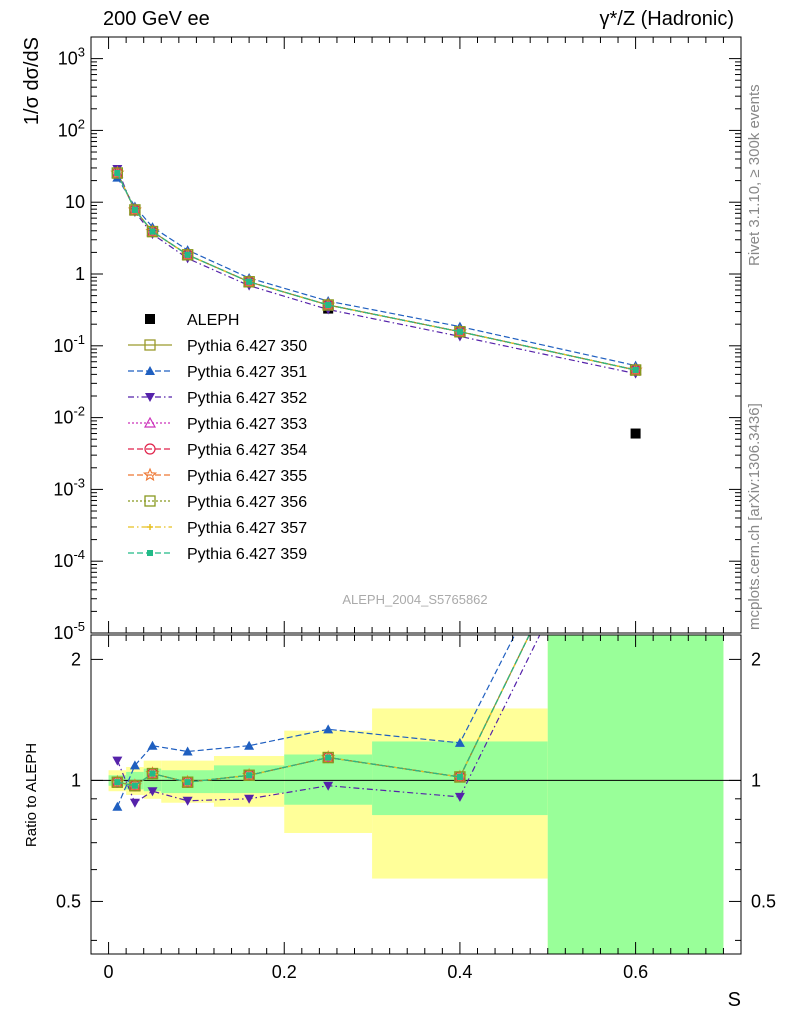 This screenshot has width=786, height=1024. I want to click on legend-entry-1: Pythia 6.427 350, so click(217, 346).